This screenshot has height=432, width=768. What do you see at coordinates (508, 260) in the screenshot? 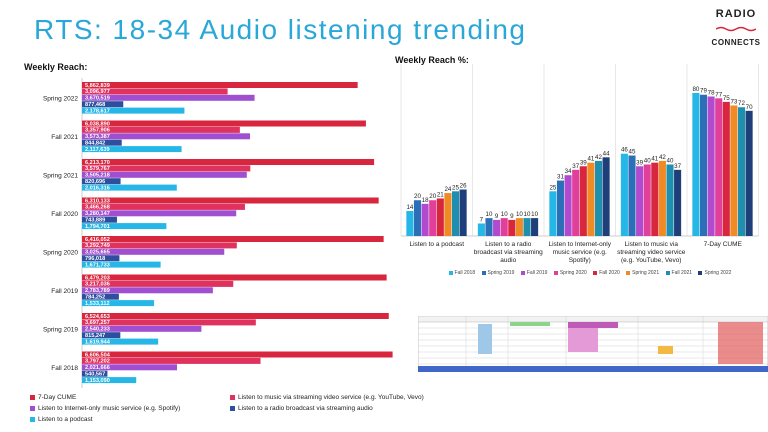
I see `category-label: audio` at bounding box center [508, 260].